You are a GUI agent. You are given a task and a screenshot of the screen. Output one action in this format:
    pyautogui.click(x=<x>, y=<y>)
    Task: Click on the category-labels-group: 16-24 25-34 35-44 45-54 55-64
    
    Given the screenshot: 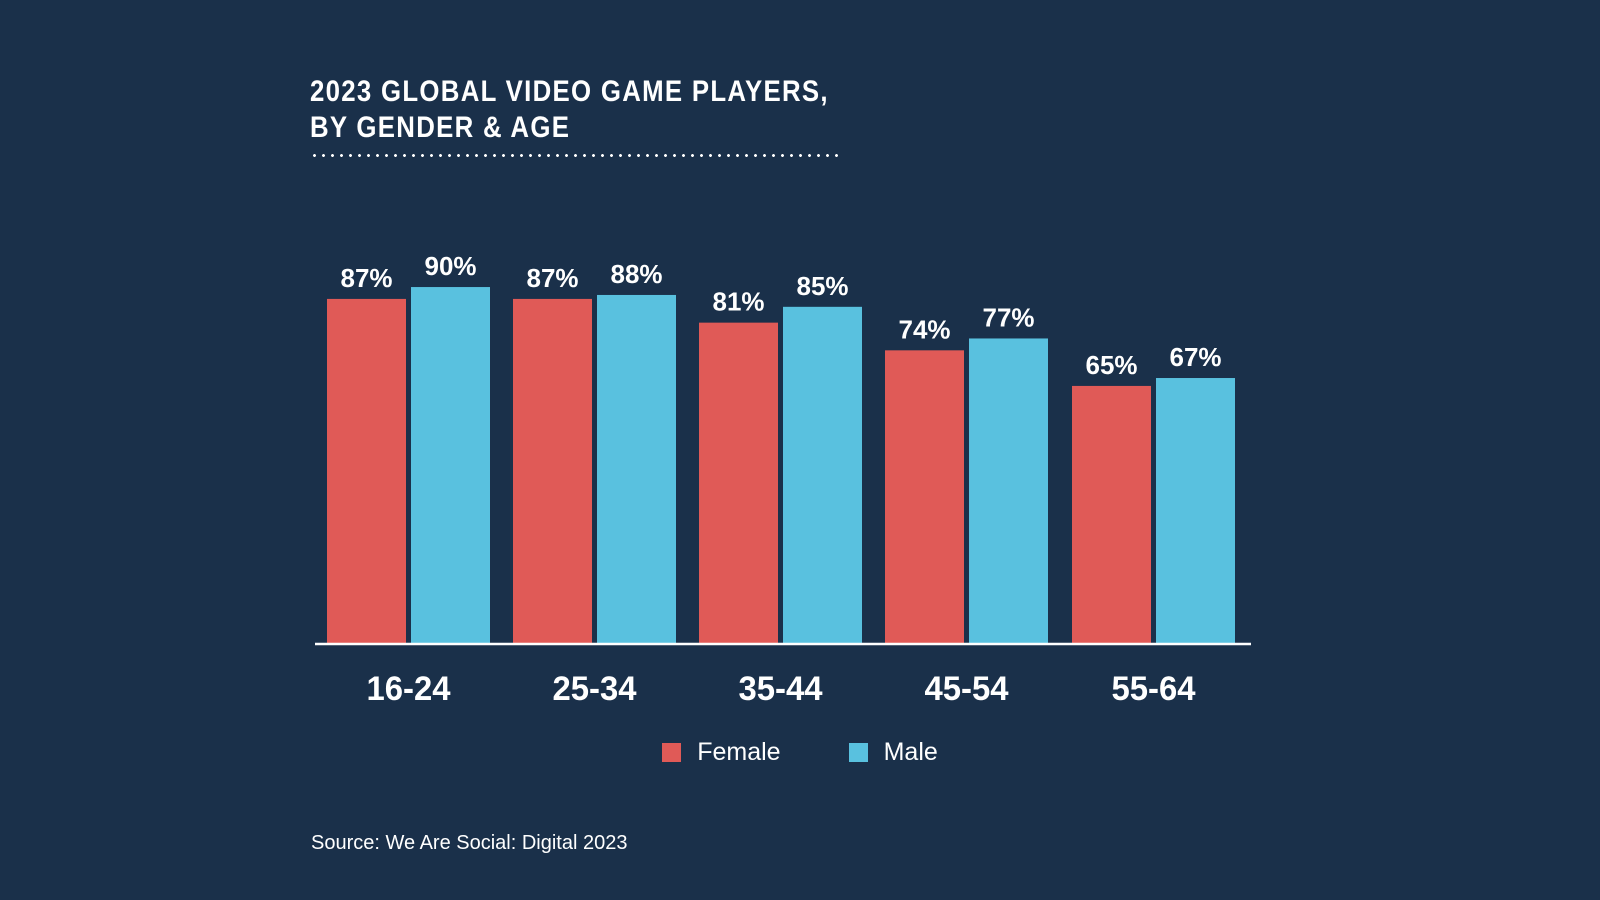 What is the action you would take?
    pyautogui.click(x=781, y=689)
    